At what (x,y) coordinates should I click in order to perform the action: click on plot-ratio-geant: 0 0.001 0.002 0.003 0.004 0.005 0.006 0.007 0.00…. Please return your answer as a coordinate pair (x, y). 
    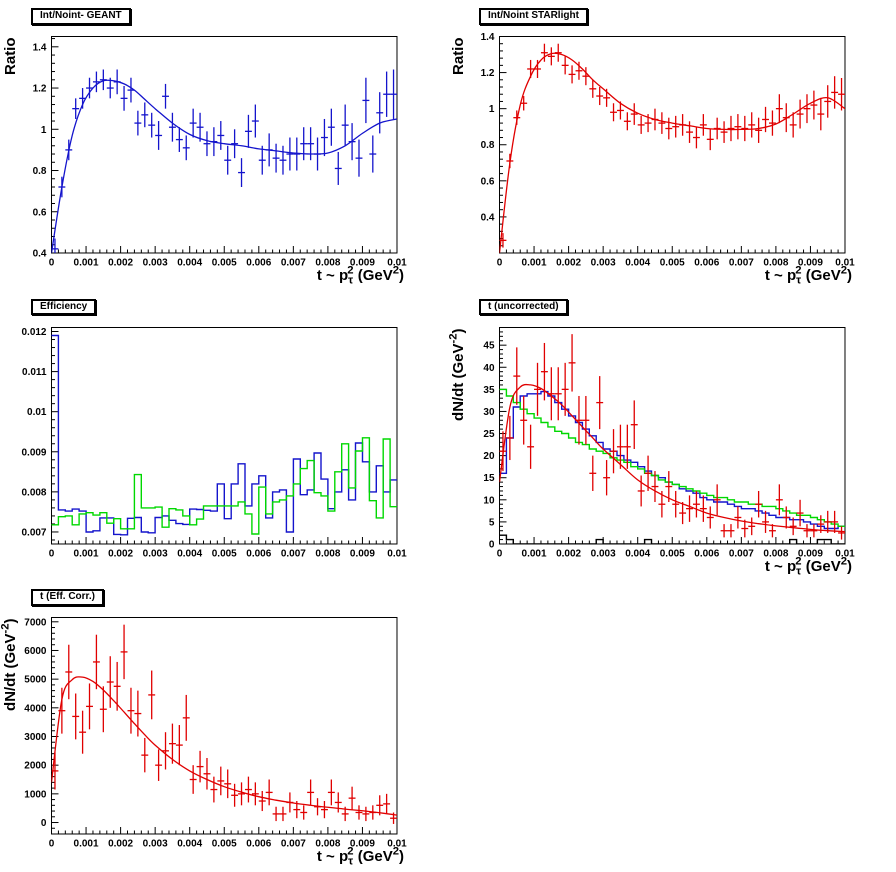
    Looking at the image, I should click on (204, 161).